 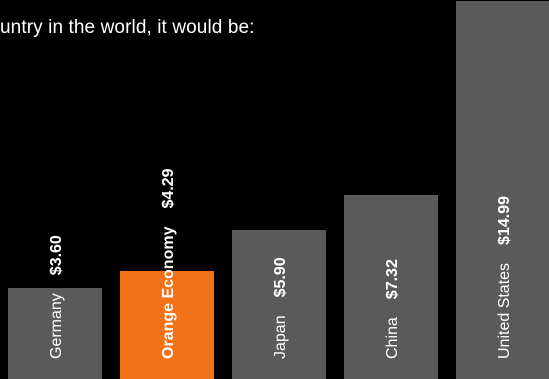 What do you see at coordinates (127, 27) in the screenshot?
I see `headline-text: untry in the world, it would be:` at bounding box center [127, 27].